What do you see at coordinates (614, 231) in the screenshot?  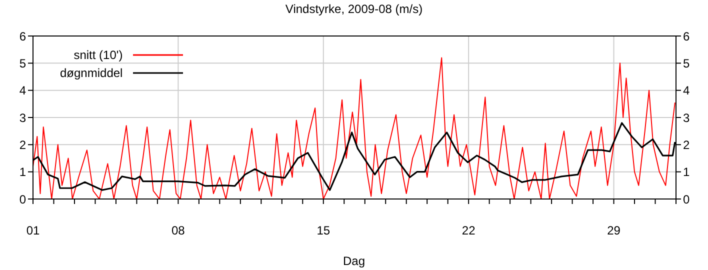 I see `x-tick-label: 29` at bounding box center [614, 231].